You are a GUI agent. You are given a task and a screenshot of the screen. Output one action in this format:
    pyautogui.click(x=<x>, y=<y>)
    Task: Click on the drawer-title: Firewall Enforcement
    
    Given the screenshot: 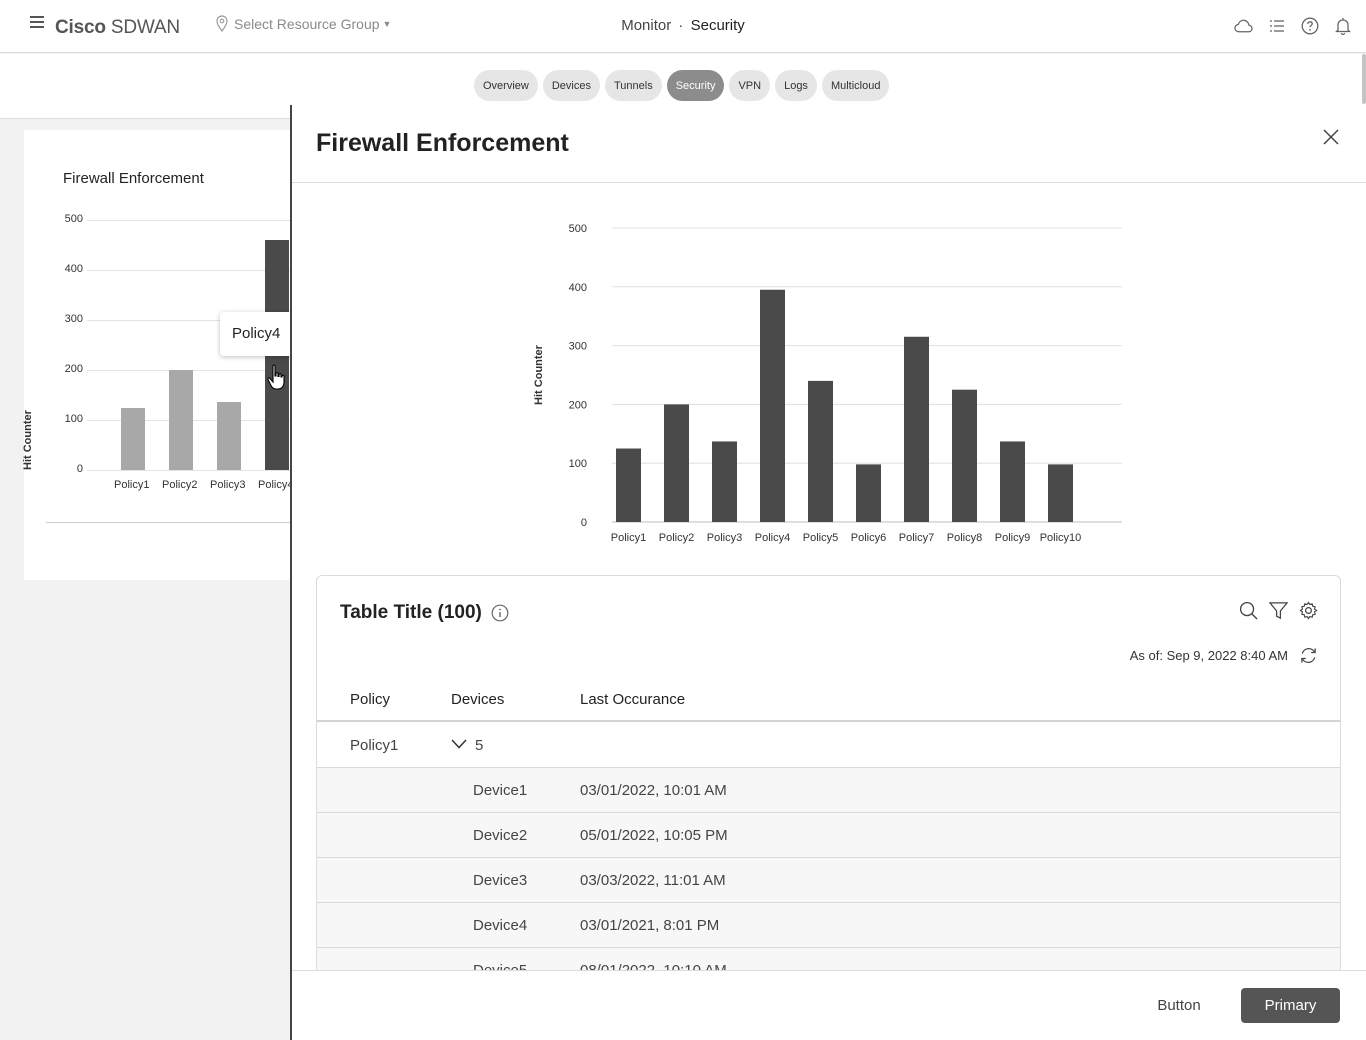 What is the action you would take?
    pyautogui.click(x=442, y=143)
    